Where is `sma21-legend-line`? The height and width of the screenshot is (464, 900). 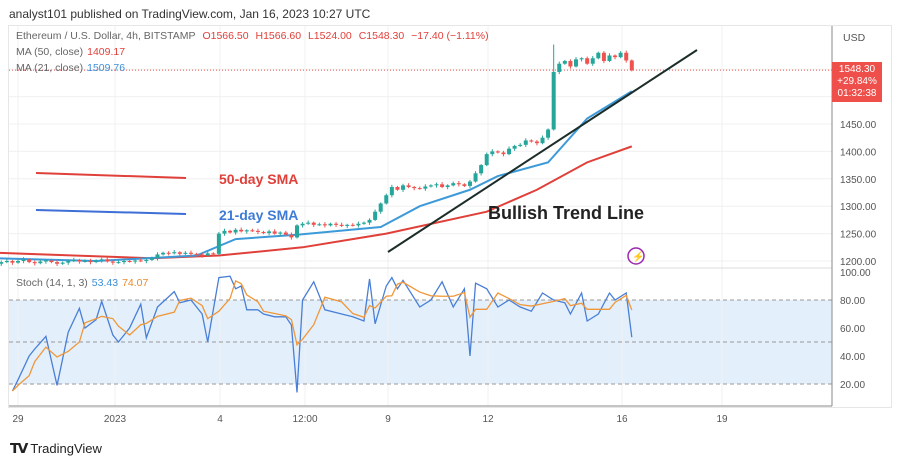 sma21-legend-line is located at coordinates (111, 212).